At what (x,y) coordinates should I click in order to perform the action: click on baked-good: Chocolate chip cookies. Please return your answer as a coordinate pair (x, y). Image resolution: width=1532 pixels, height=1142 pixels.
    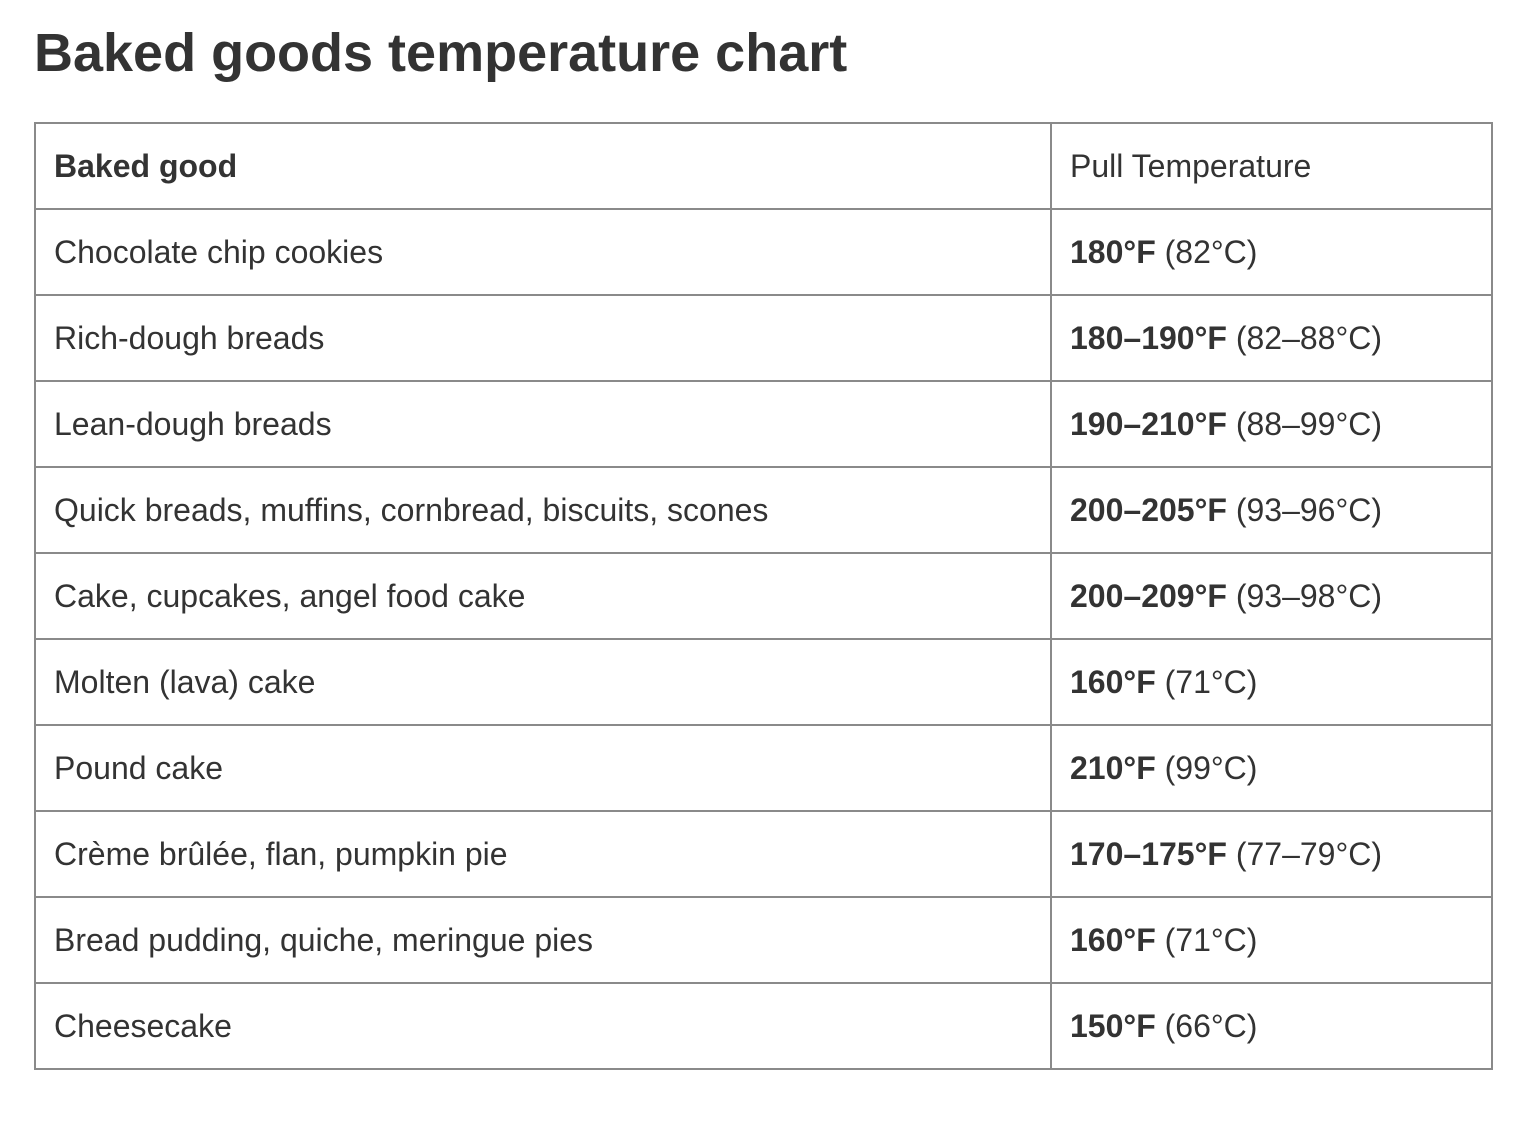
    Looking at the image, I should click on (219, 251).